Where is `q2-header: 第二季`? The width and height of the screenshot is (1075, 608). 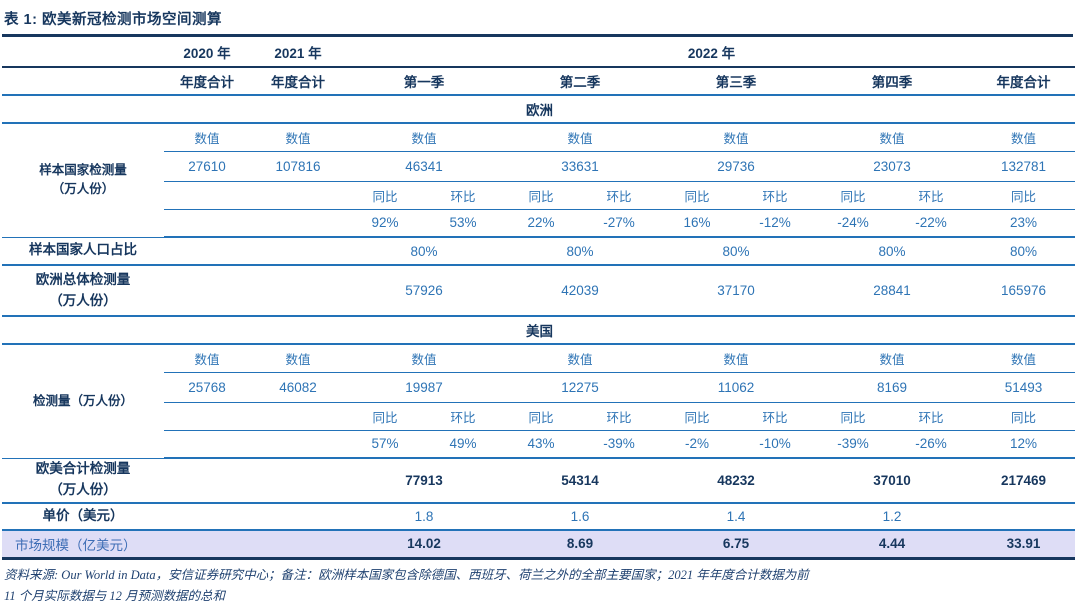 q2-header: 第二季 is located at coordinates (580, 81).